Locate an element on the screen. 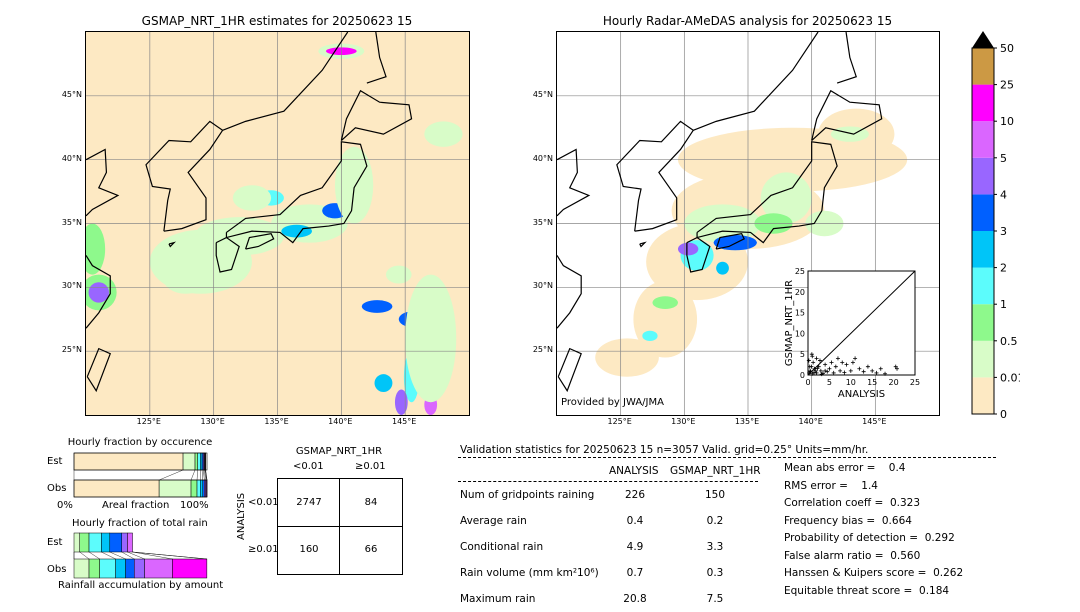 This screenshot has width=1080, height=612. map-credit: Provided by JWA/JMA is located at coordinates (612, 402).